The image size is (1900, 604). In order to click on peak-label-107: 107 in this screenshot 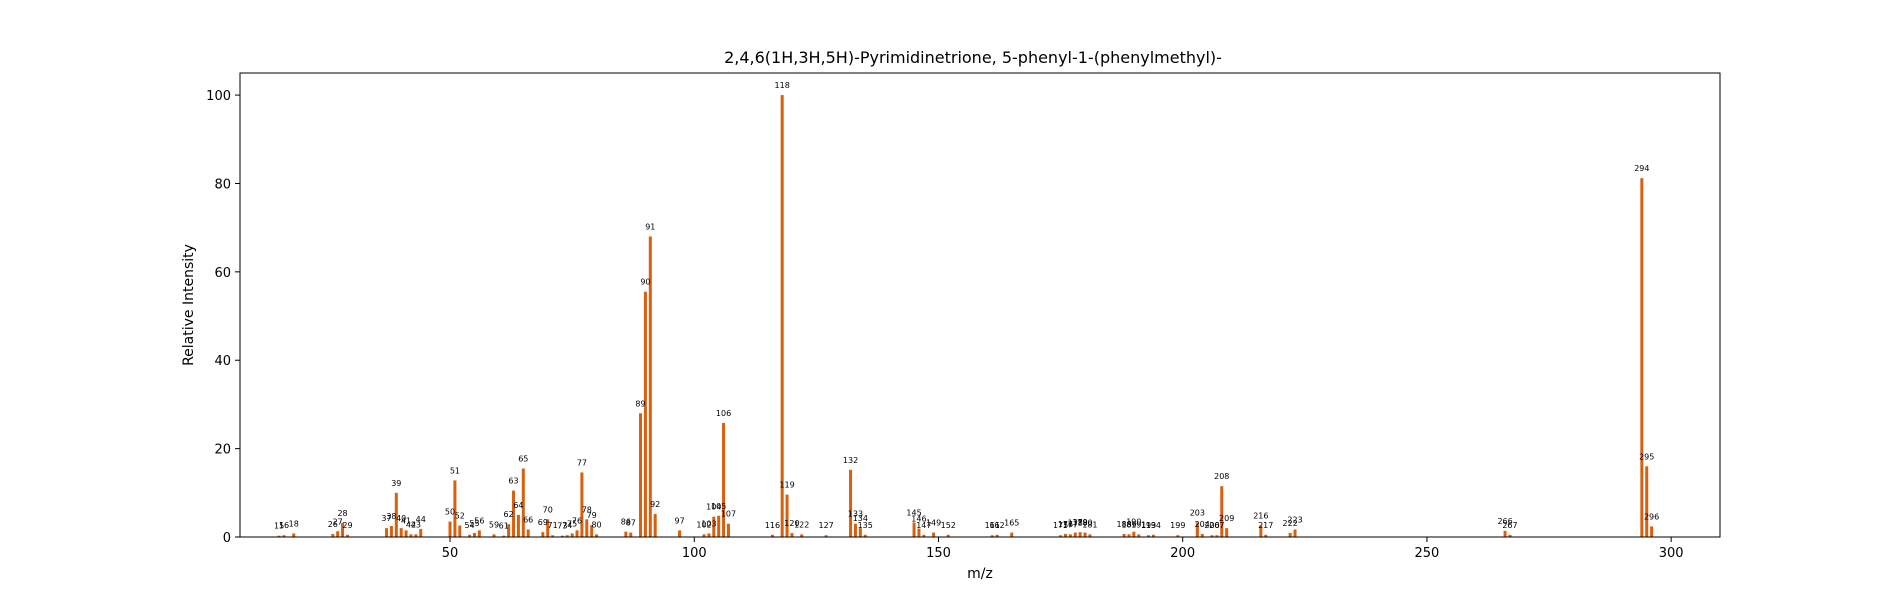, I will do `click(728, 514)`.